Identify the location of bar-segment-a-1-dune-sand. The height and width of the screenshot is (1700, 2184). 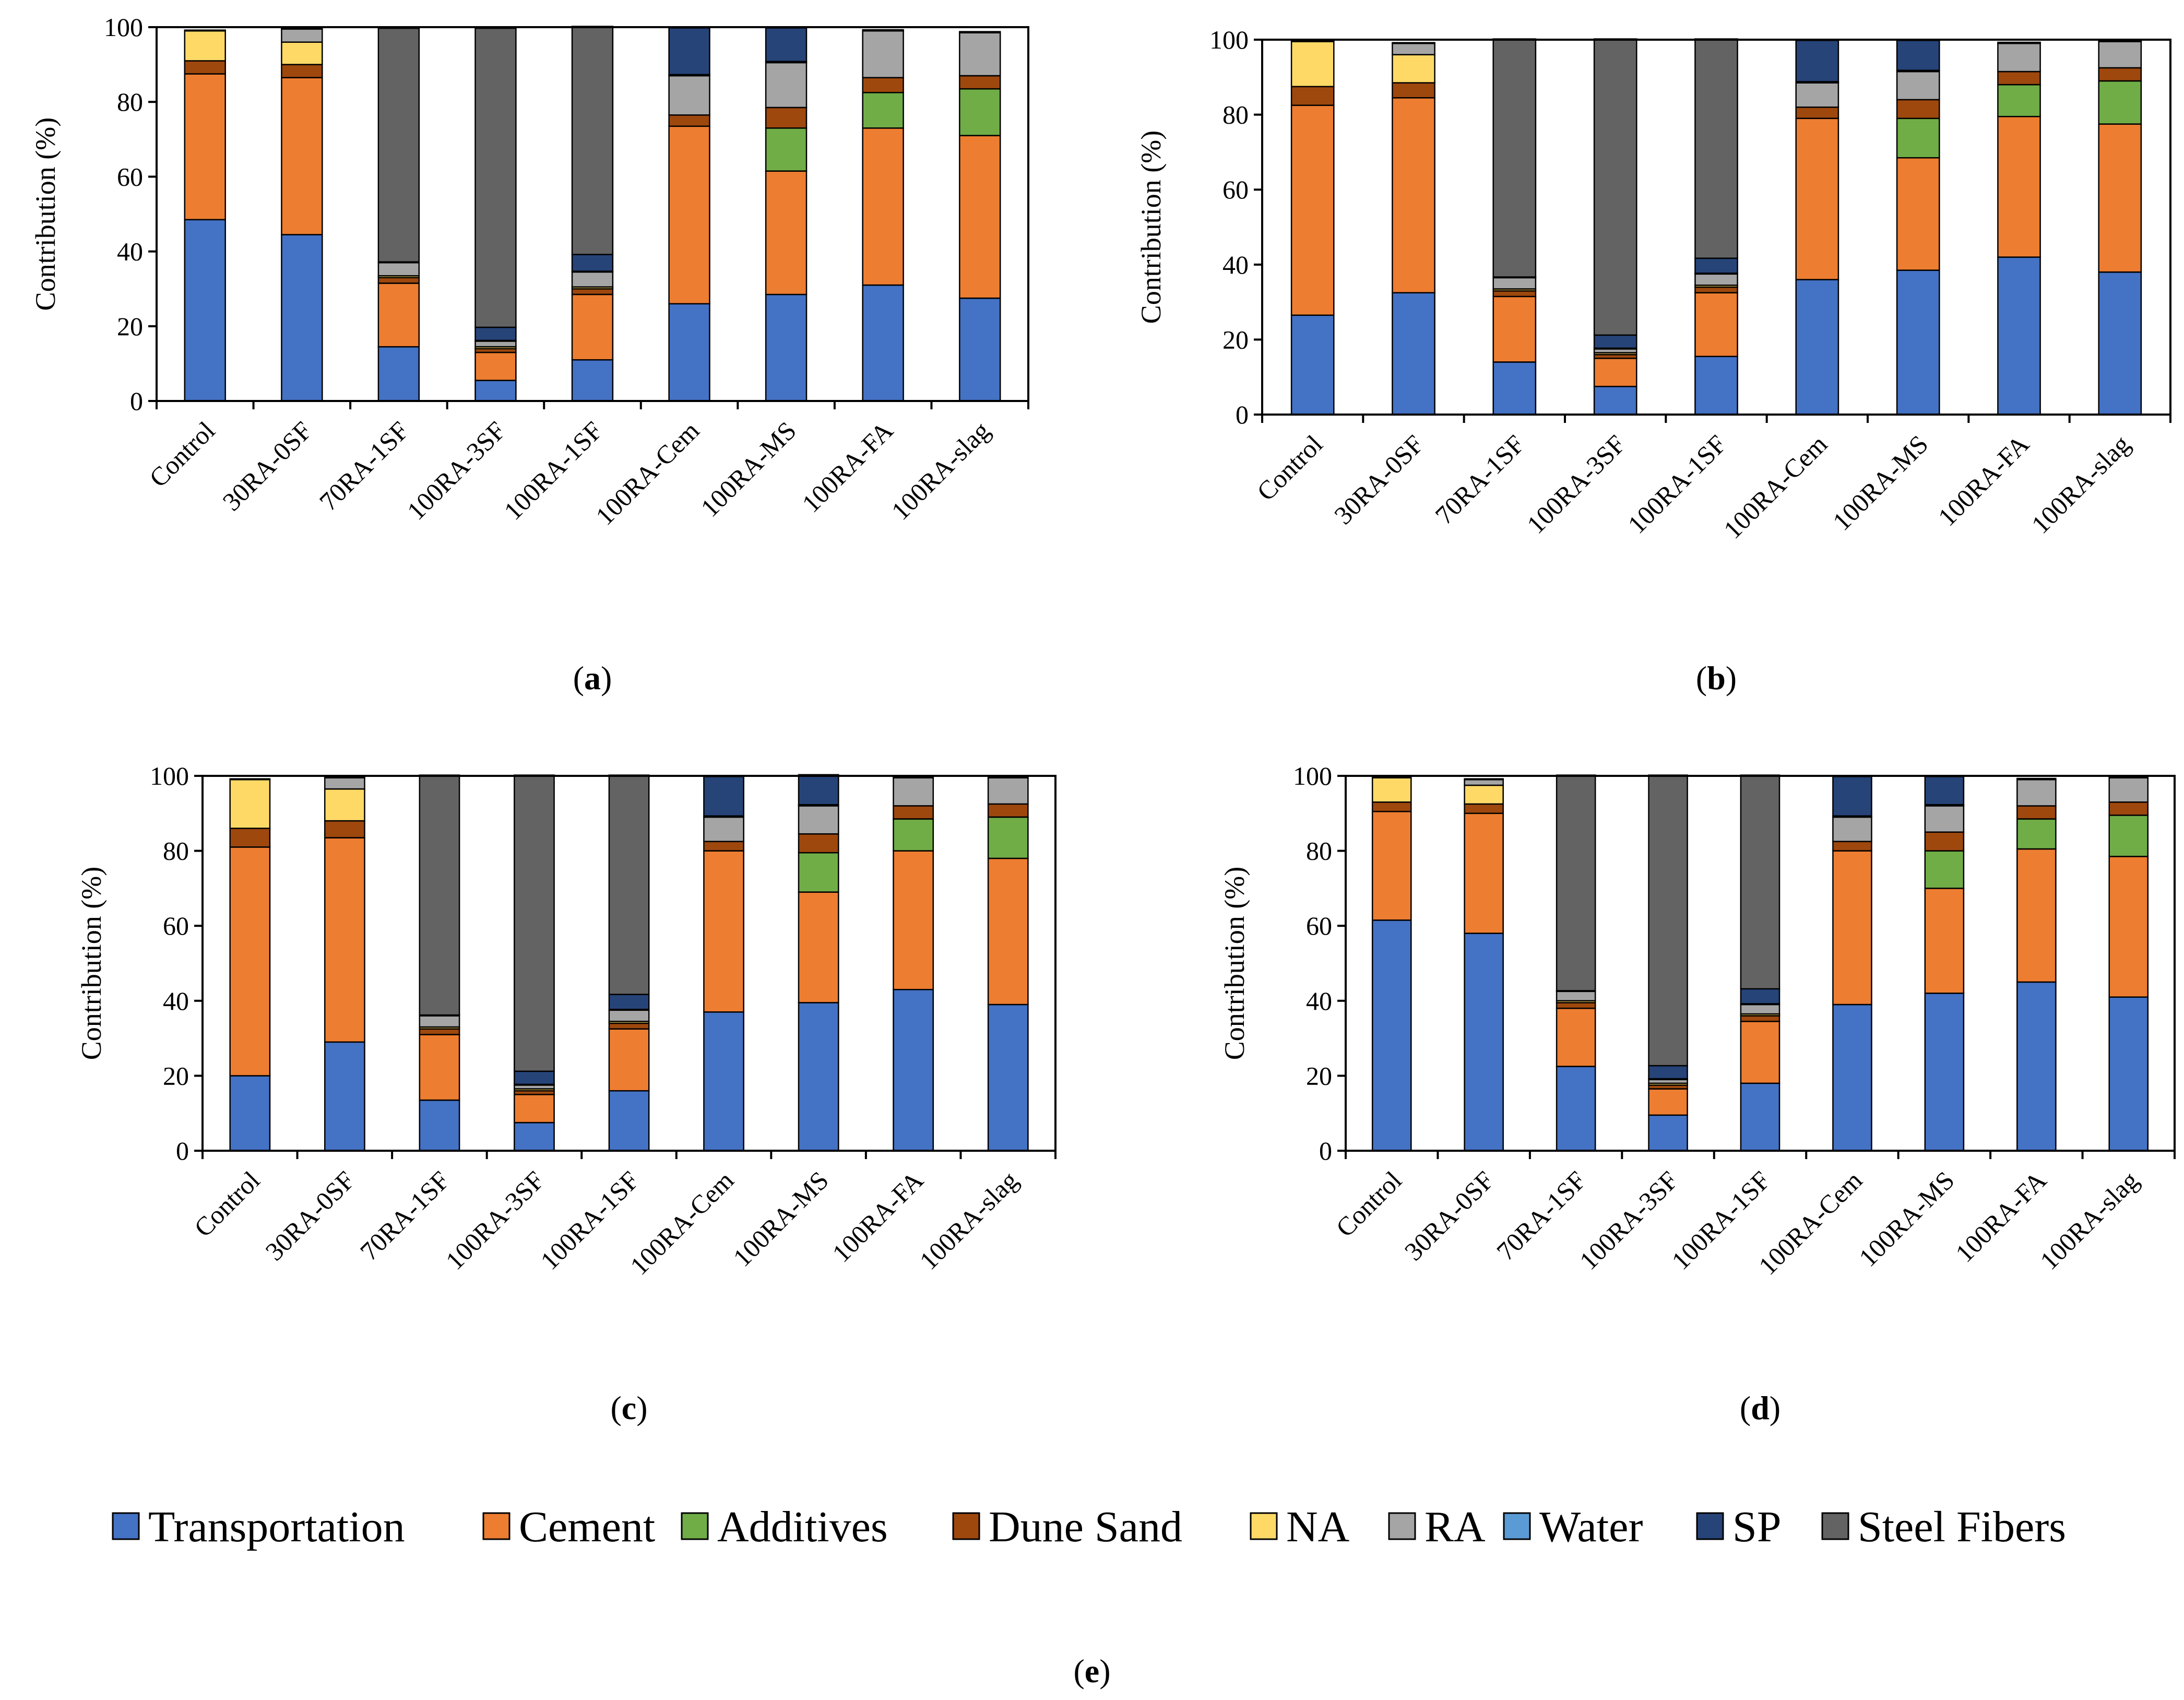
(302, 71).